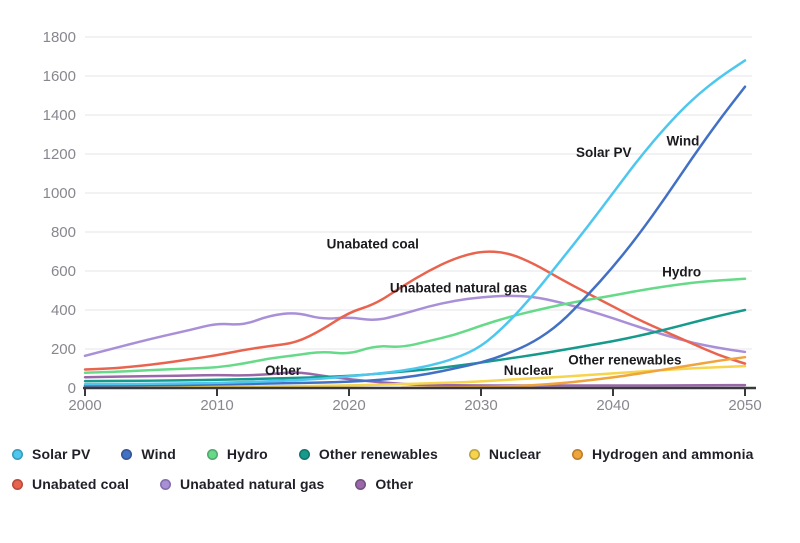 This screenshot has width=800, height=543. Describe the element at coordinates (63, 310) in the screenshot. I see `y-axis-tick-label: 400` at that location.